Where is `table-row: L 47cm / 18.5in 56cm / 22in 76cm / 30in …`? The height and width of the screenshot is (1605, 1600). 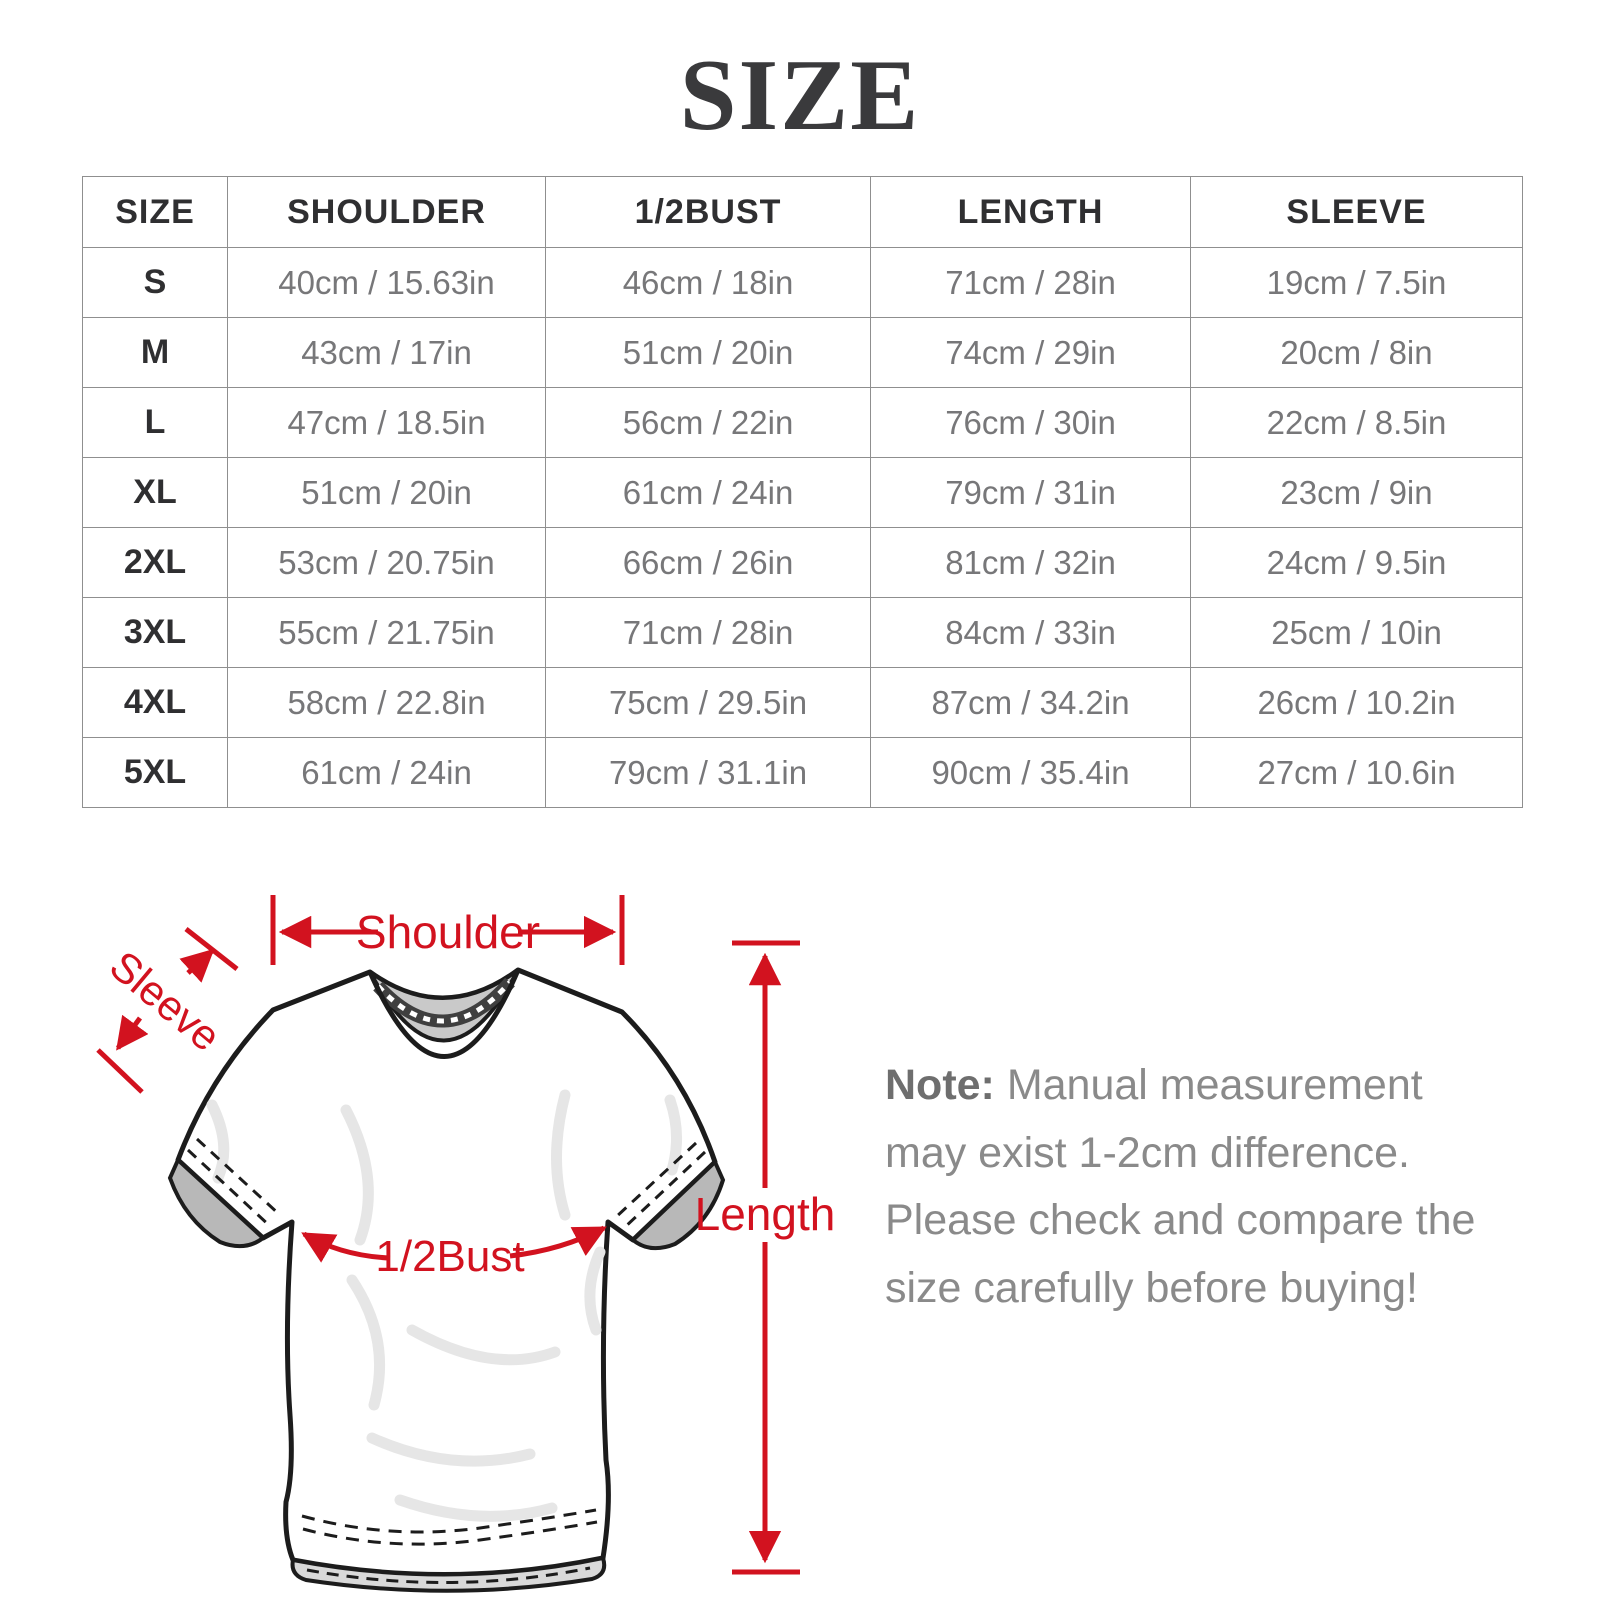
table-row: L 47cm / 18.5in 56cm / 22in 76cm / 30in … is located at coordinates (802, 422).